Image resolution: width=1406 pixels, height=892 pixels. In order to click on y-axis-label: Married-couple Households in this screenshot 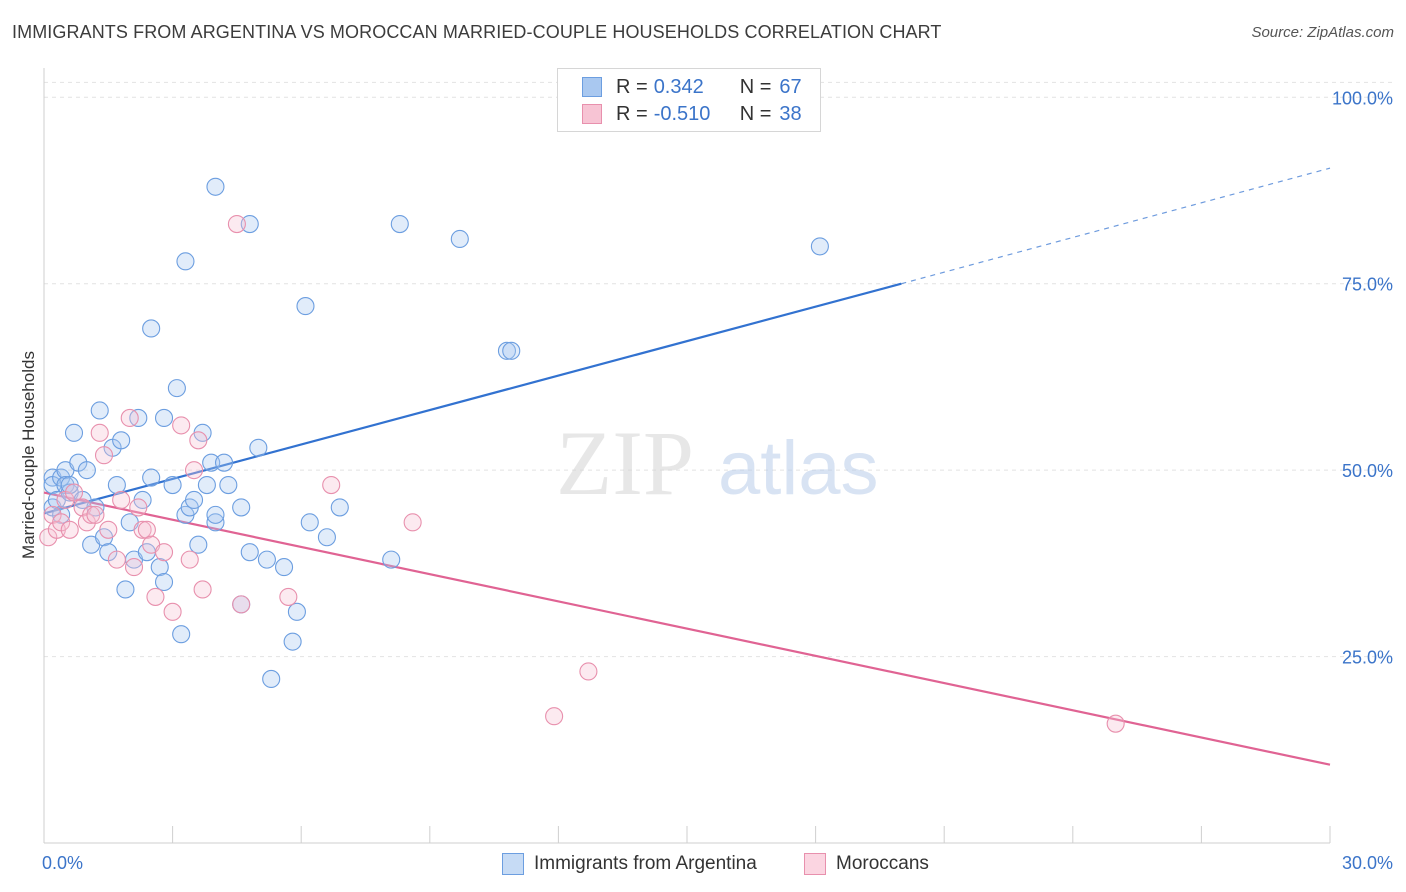, I will do `click(28, 455)`.